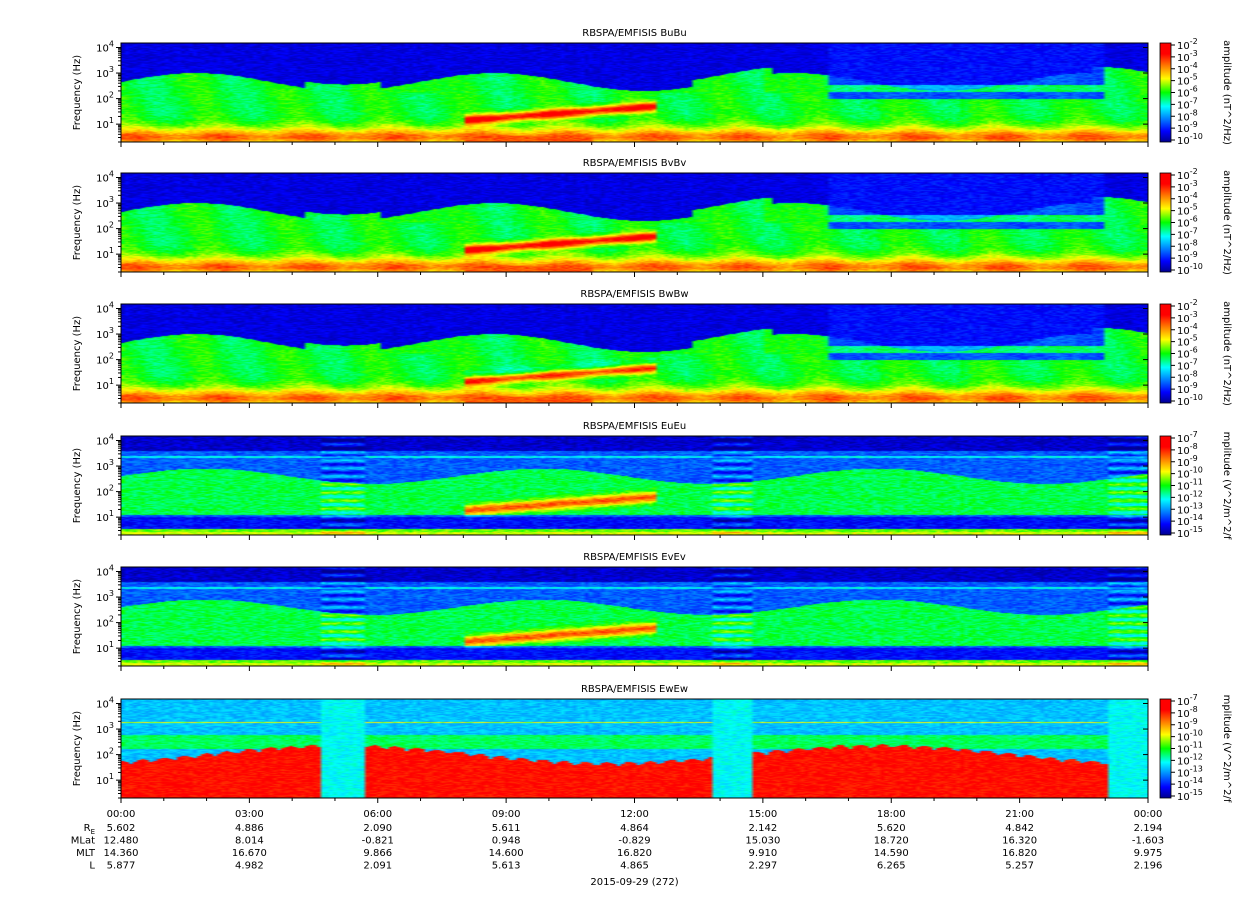  I want to click on ephemeris-value: 9.866, so click(377, 853).